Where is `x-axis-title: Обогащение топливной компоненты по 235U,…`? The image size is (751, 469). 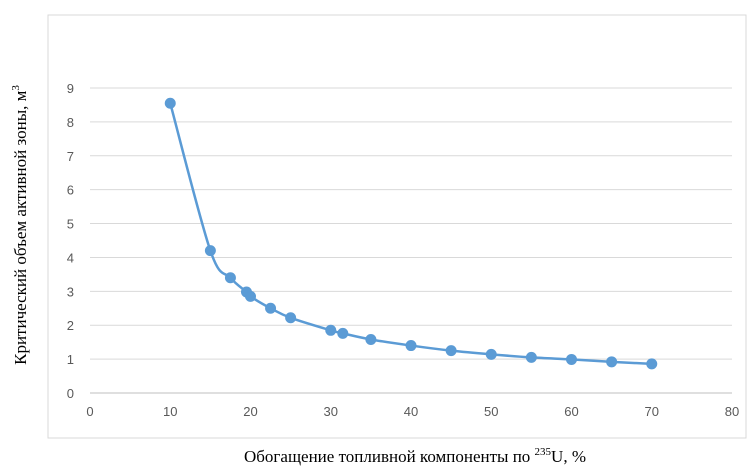
x-axis-title: Обогащение топливной компоненты по 235U,… is located at coordinates (415, 456).